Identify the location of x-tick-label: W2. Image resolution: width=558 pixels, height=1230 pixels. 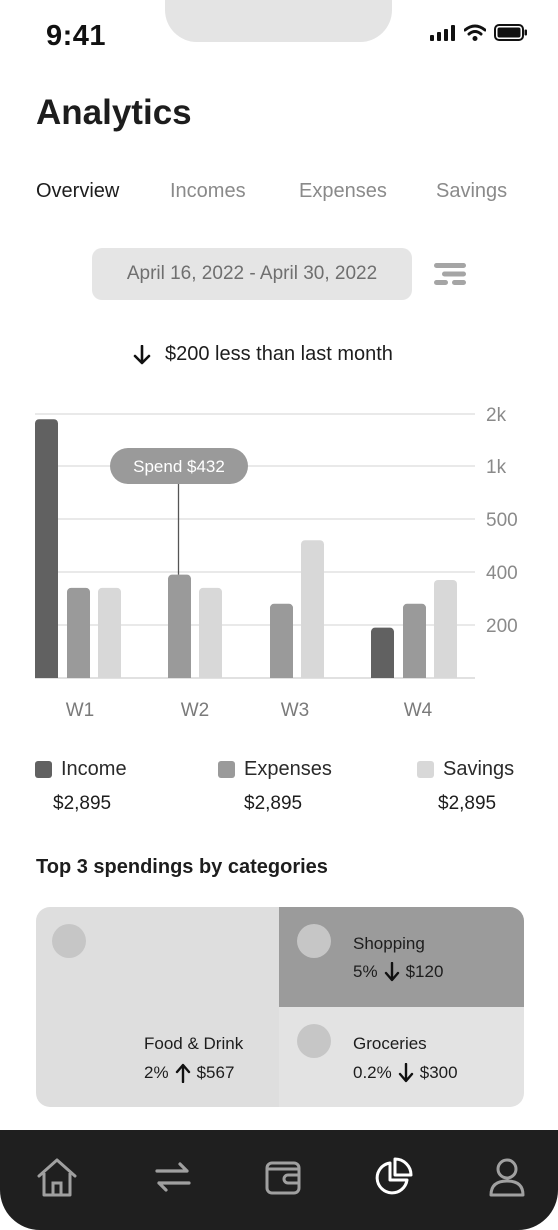
(195, 710).